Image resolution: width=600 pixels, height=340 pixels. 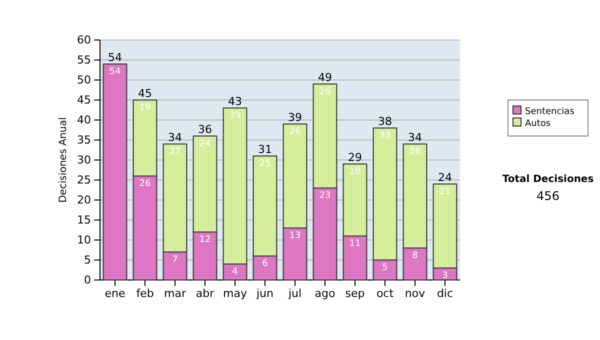 I want to click on y-tick-label: 40, so click(x=84, y=120).